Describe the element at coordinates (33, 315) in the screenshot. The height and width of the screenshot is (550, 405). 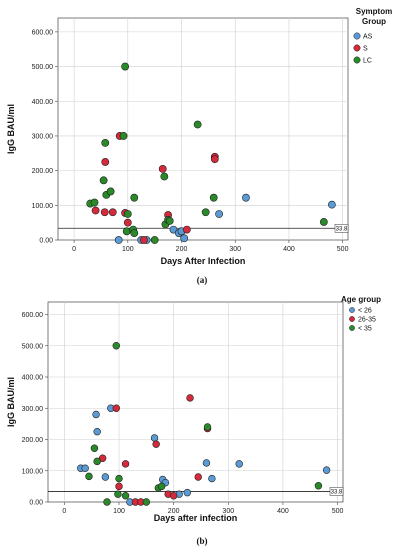
I see `y-tick-label: 600.00` at that location.